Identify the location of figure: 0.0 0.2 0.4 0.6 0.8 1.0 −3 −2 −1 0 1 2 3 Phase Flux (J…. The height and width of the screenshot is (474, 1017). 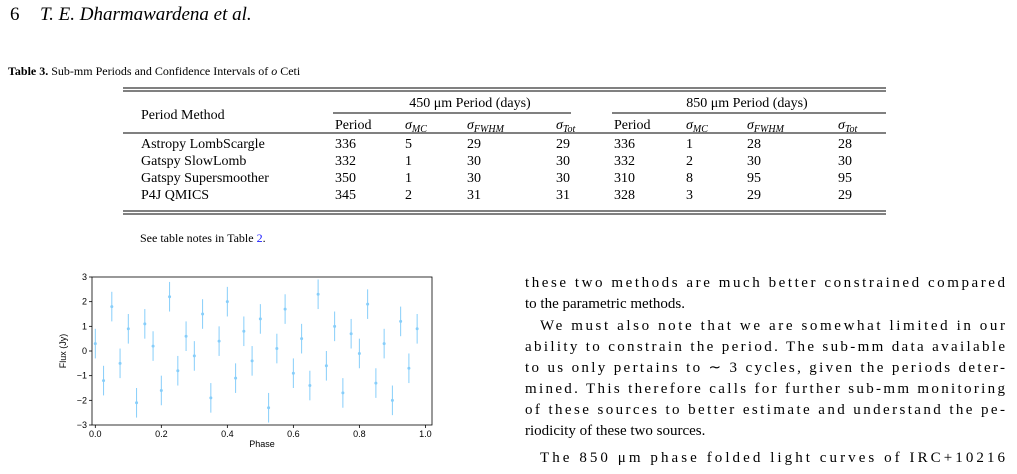
(245, 360).